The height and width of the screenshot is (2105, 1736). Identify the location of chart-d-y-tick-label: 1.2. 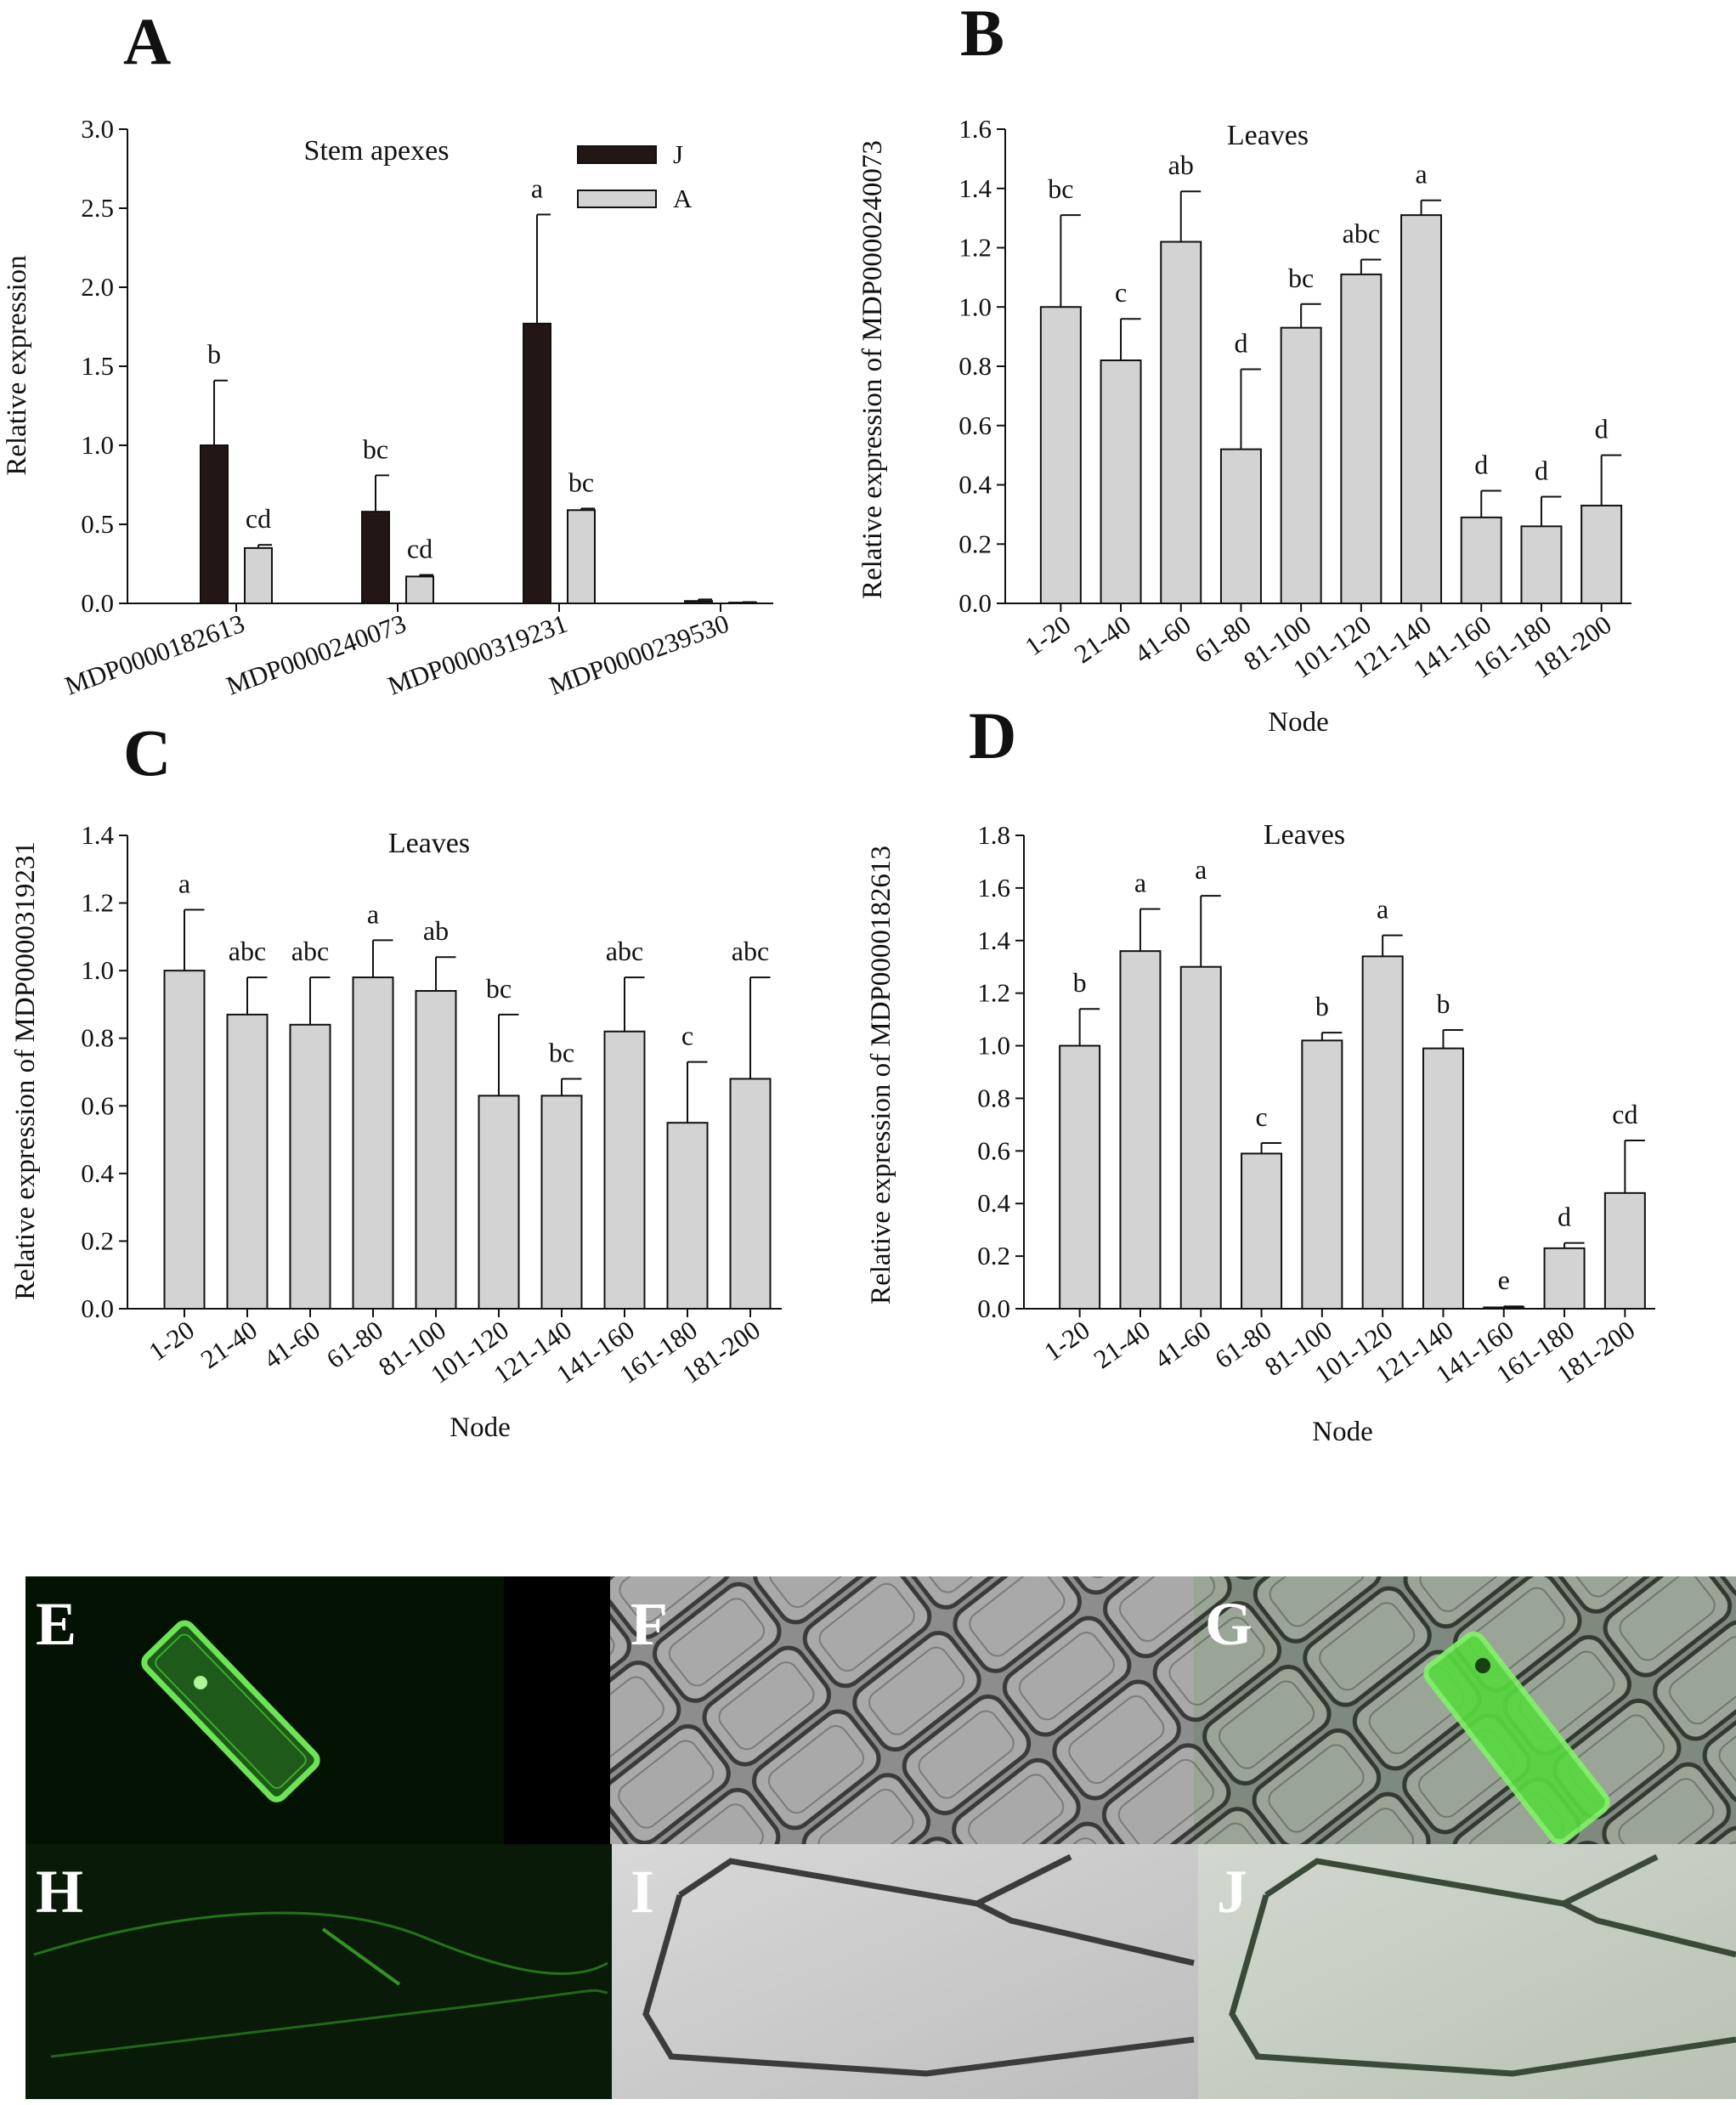
(993, 993).